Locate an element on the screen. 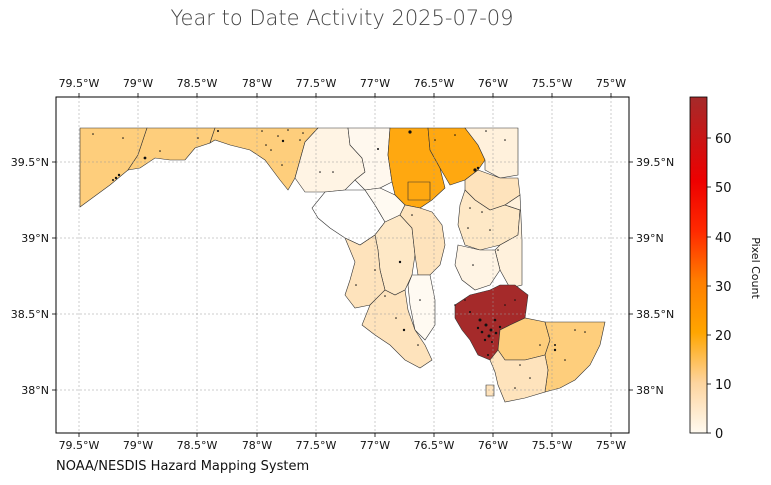 Image resolution: width=771 pixels, height=485 pixels. lat-label-left: 38.5°N is located at coordinates (30, 314).